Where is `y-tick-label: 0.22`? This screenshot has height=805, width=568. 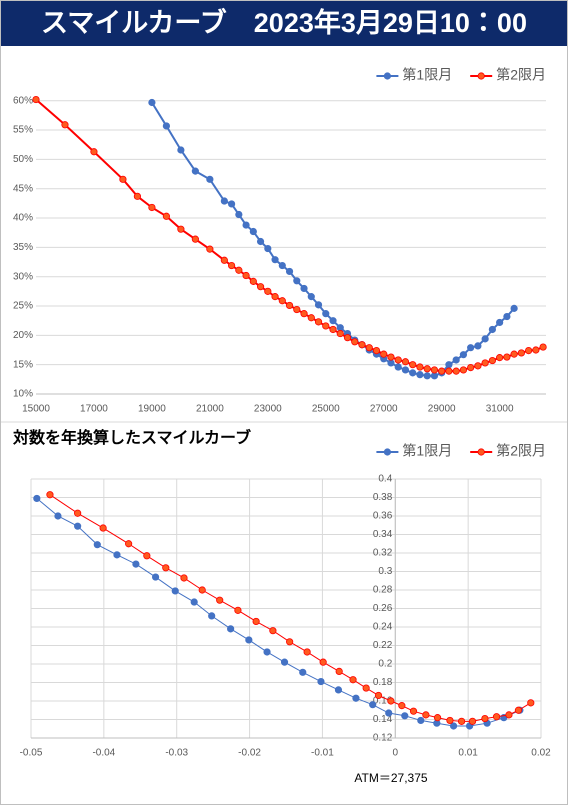
y-tick-label: 0.22 is located at coordinates (383, 645).